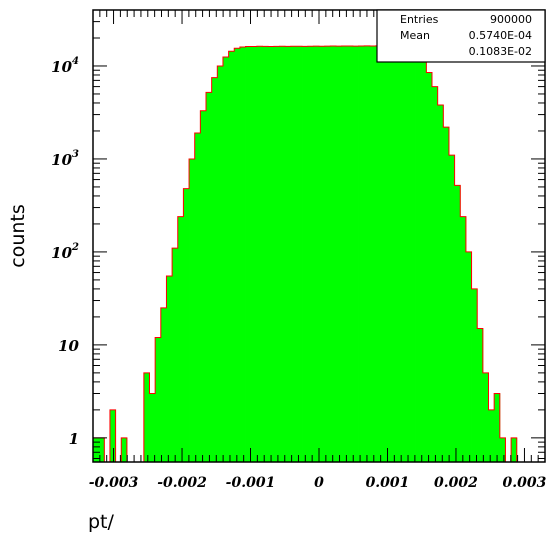  I want to click on x-tick-label: 0.002, so click(456, 483).